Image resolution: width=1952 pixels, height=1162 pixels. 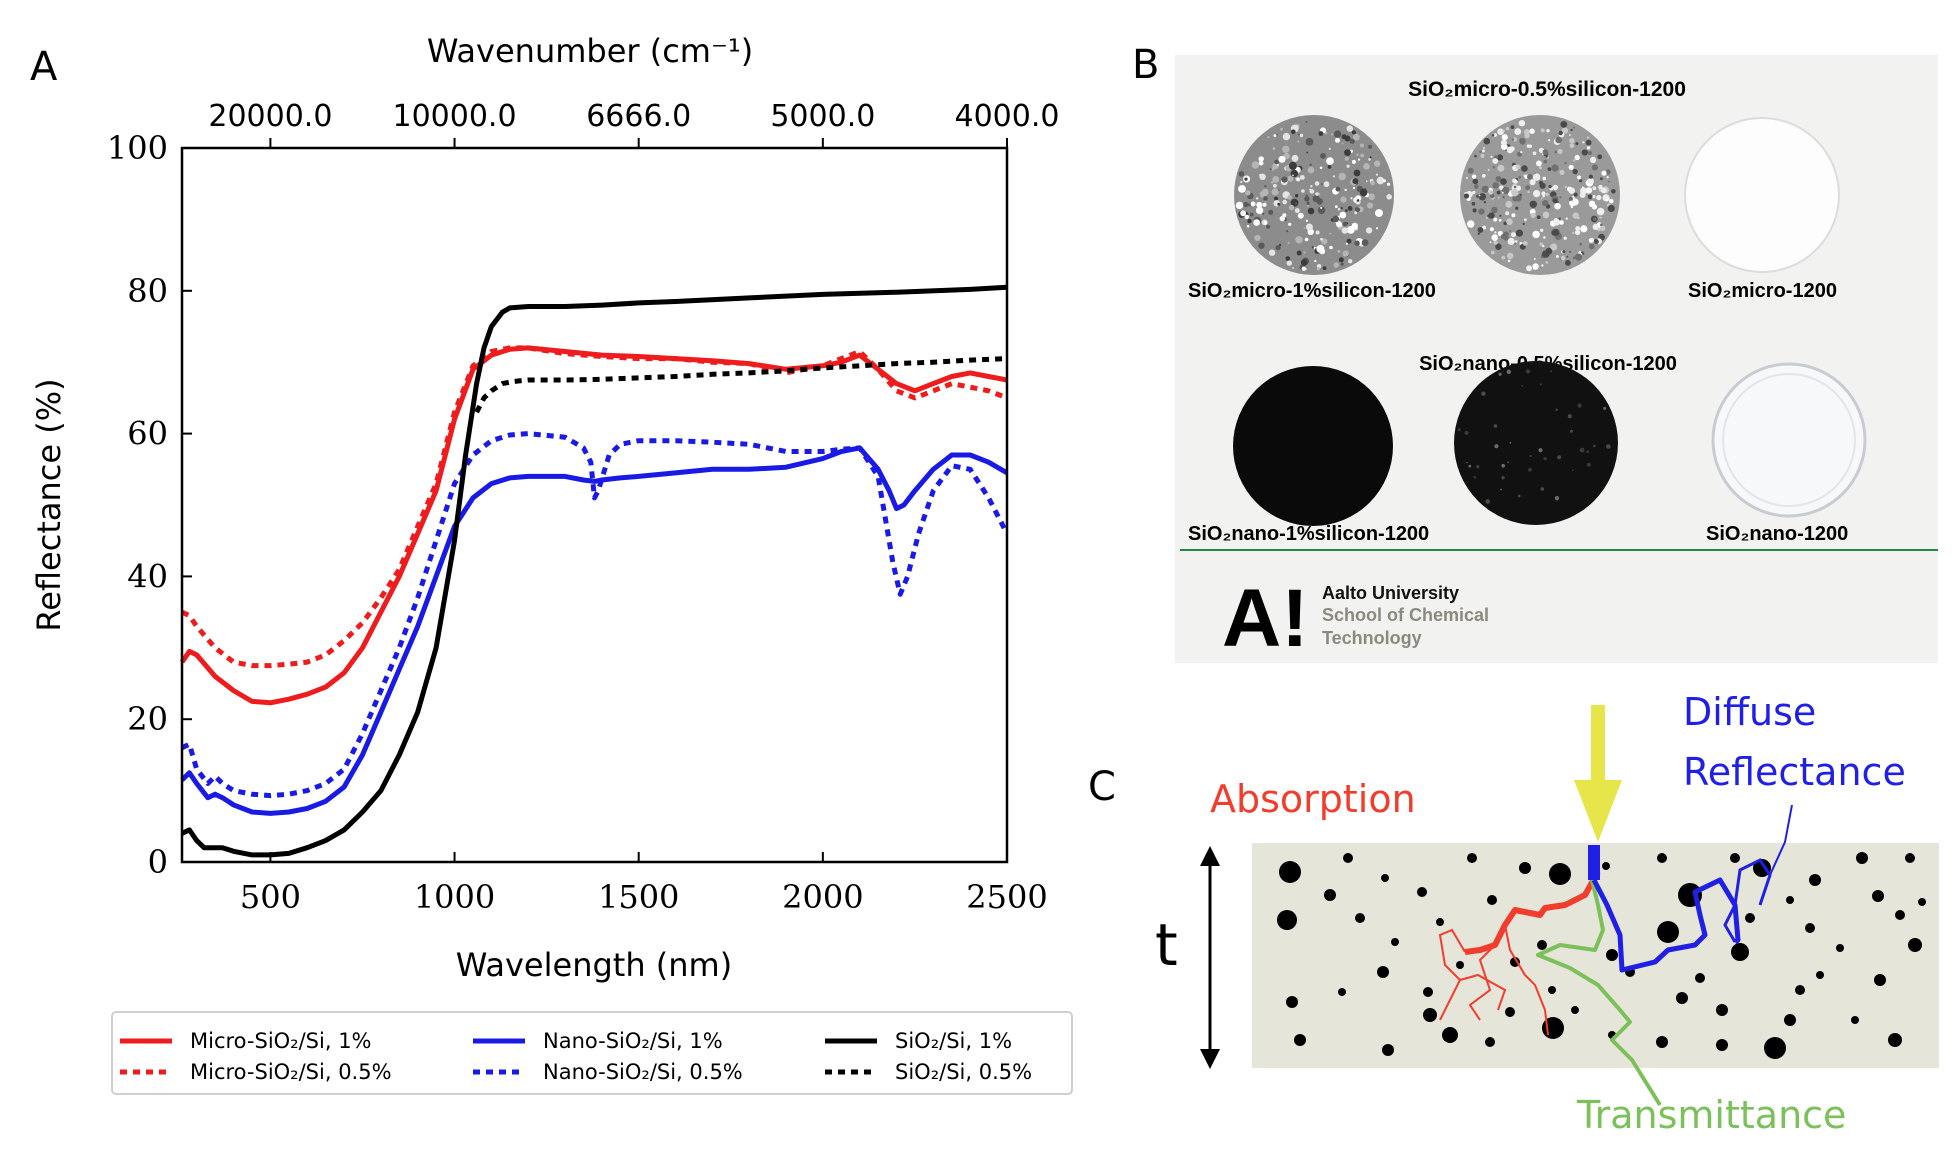 I want to click on transmittance-path-line, so click(x=1599, y=993).